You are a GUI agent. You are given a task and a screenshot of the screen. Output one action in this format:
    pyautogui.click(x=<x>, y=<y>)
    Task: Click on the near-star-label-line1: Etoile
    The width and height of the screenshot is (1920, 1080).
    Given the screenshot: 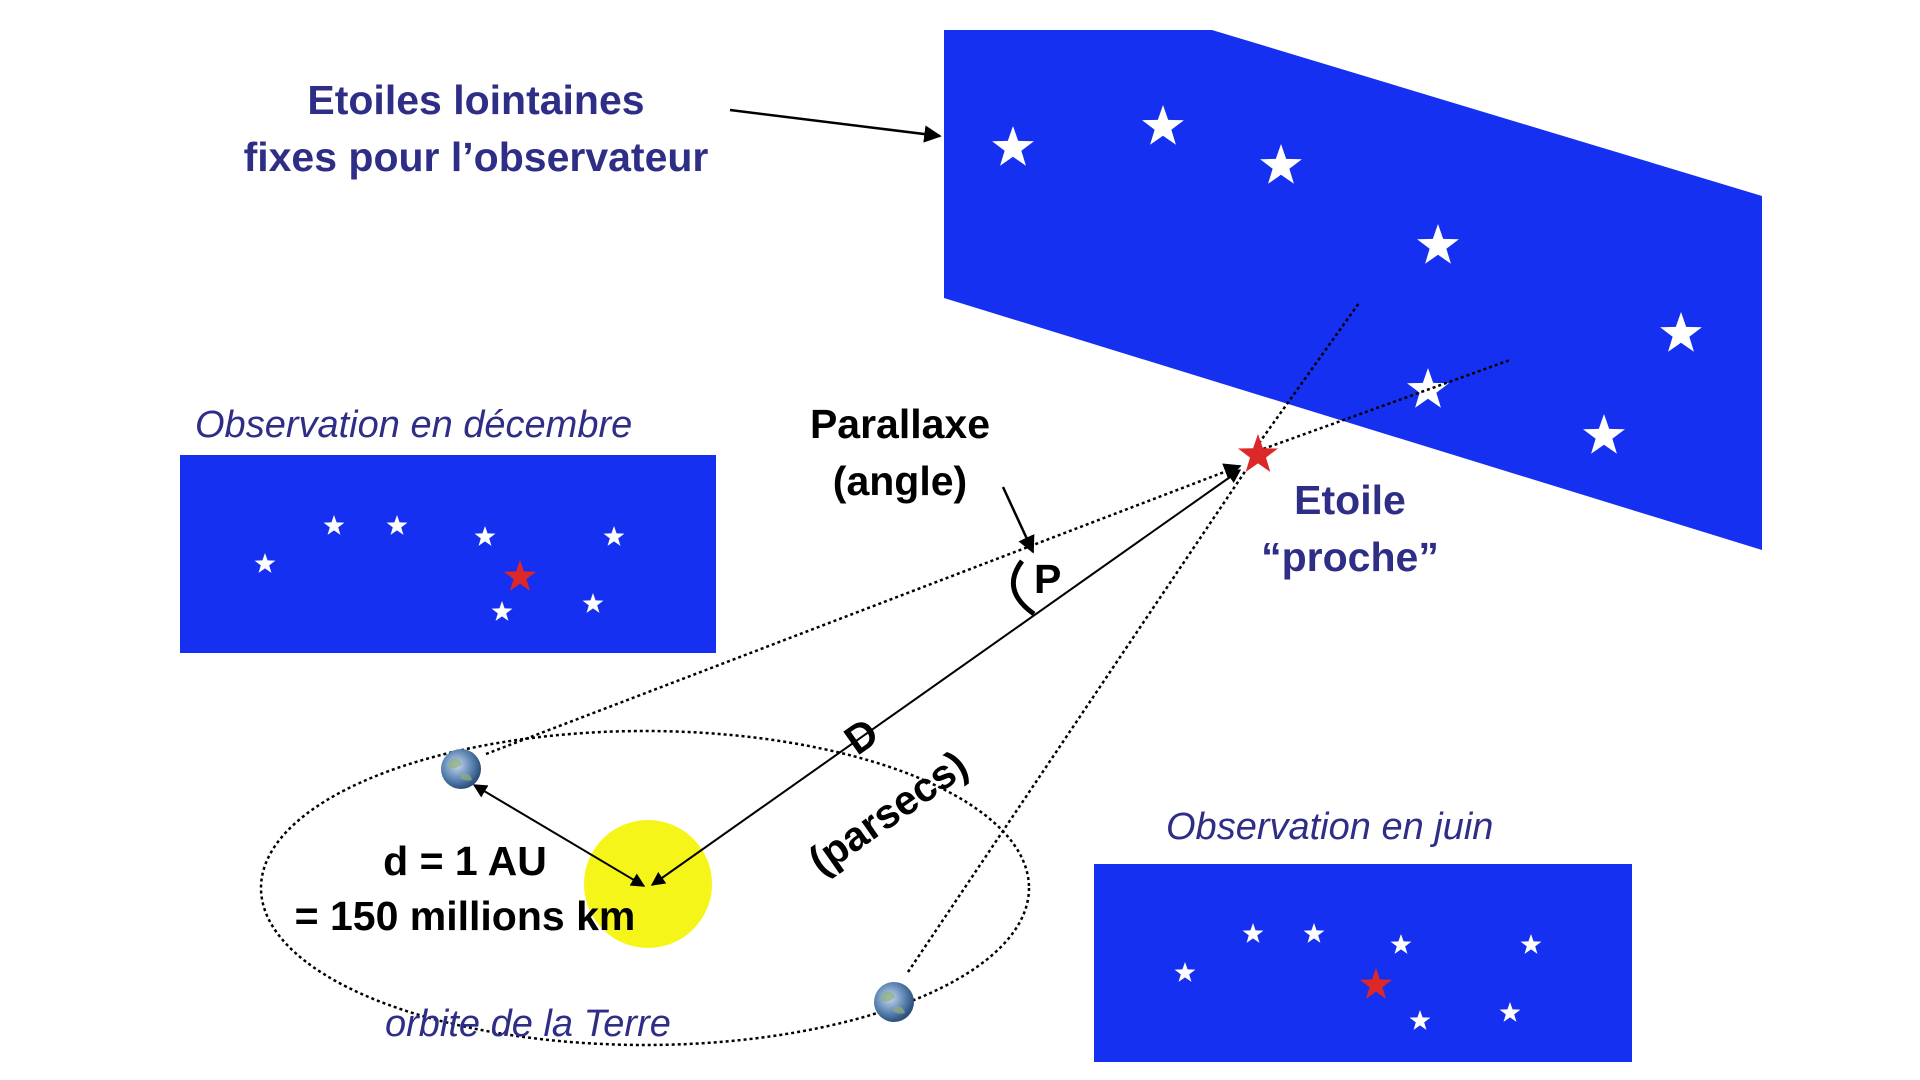 What is the action you would take?
    pyautogui.click(x=1350, y=500)
    